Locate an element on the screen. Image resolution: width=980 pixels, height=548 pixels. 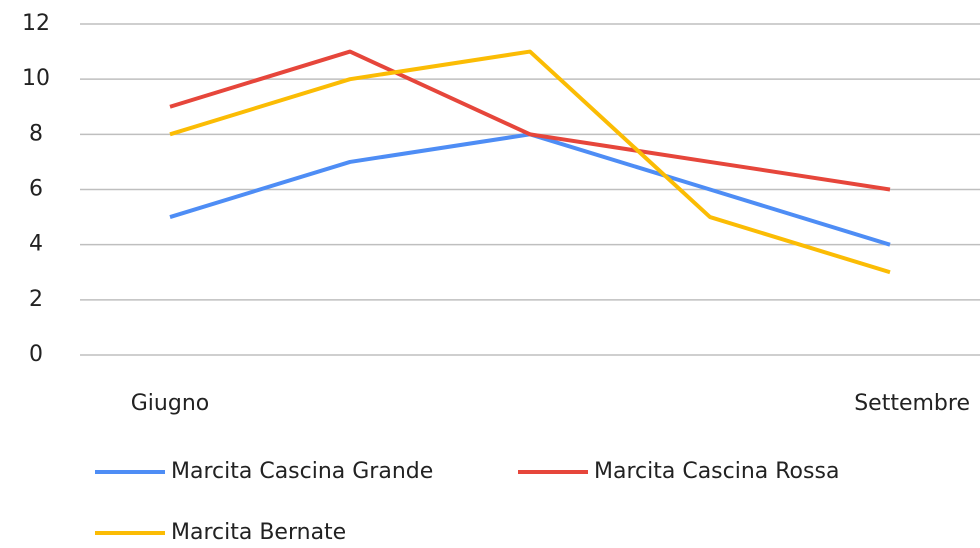
x-tick-label: Giugno is located at coordinates (170, 403).